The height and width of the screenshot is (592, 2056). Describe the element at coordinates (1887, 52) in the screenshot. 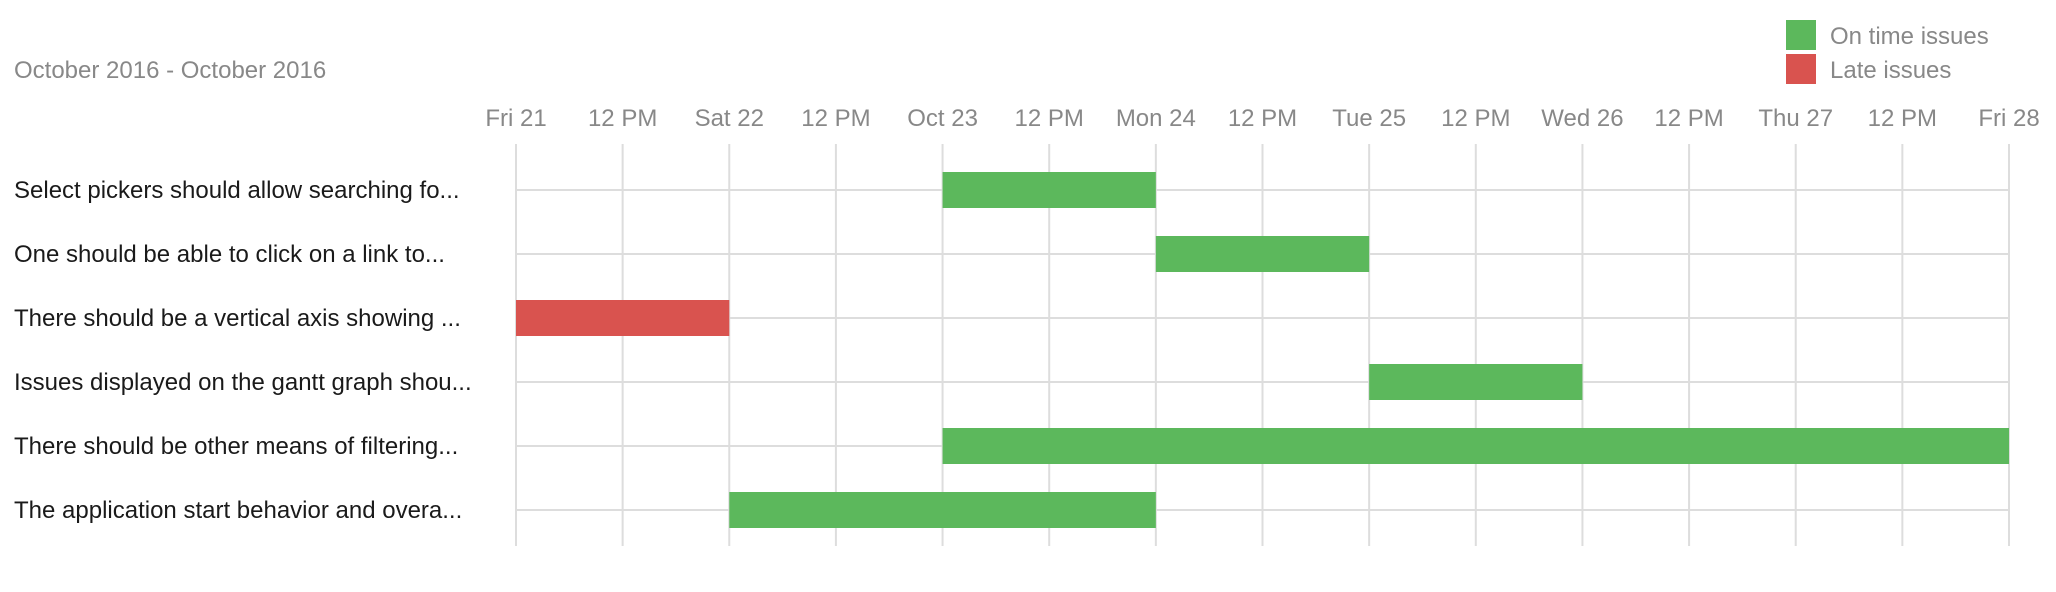

I see `legend: On time issues Late issues` at that location.